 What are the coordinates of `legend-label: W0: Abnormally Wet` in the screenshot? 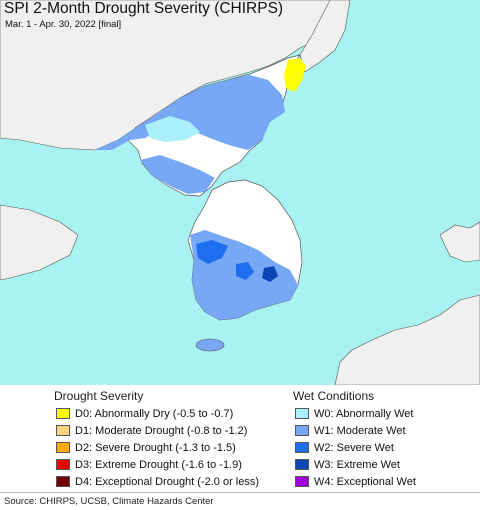 It's located at (364, 414).